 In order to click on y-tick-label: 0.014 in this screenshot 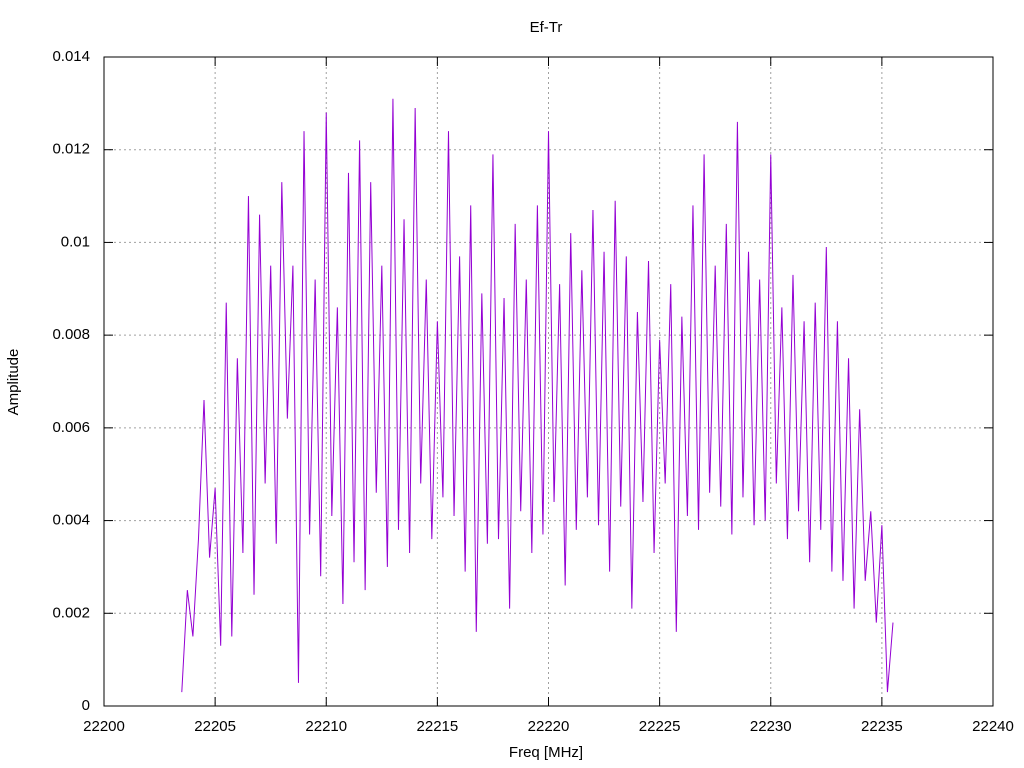, I will do `click(71, 56)`.